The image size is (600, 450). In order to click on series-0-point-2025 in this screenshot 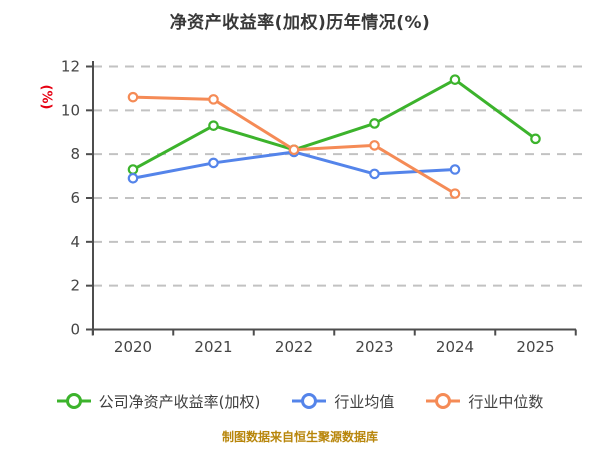, I will do `click(535, 139)`.